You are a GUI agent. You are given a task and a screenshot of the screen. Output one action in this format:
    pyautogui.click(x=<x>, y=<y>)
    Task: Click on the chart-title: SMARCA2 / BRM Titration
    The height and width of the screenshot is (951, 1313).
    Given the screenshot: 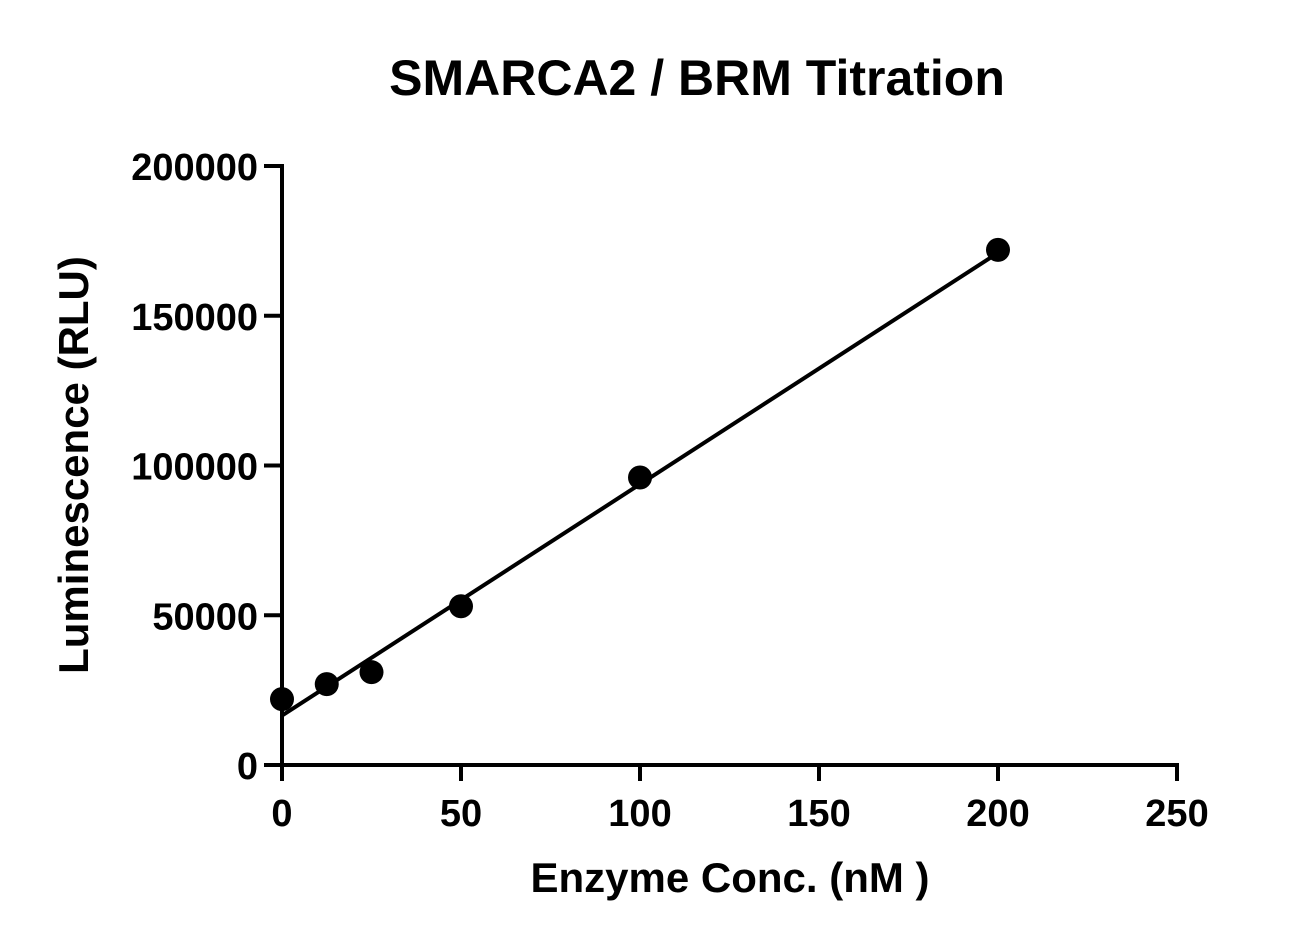 What is the action you would take?
    pyautogui.click(x=697, y=78)
    